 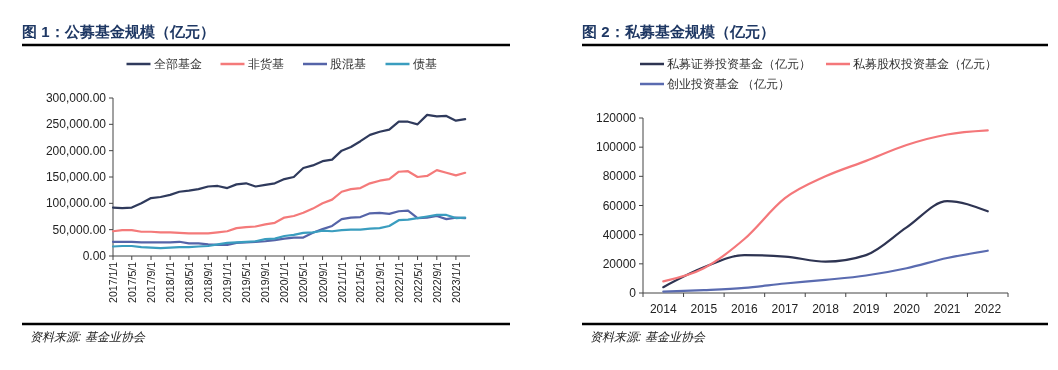 What do you see at coordinates (348, 64) in the screenshot?
I see `legend-label: 股混基` at bounding box center [348, 64].